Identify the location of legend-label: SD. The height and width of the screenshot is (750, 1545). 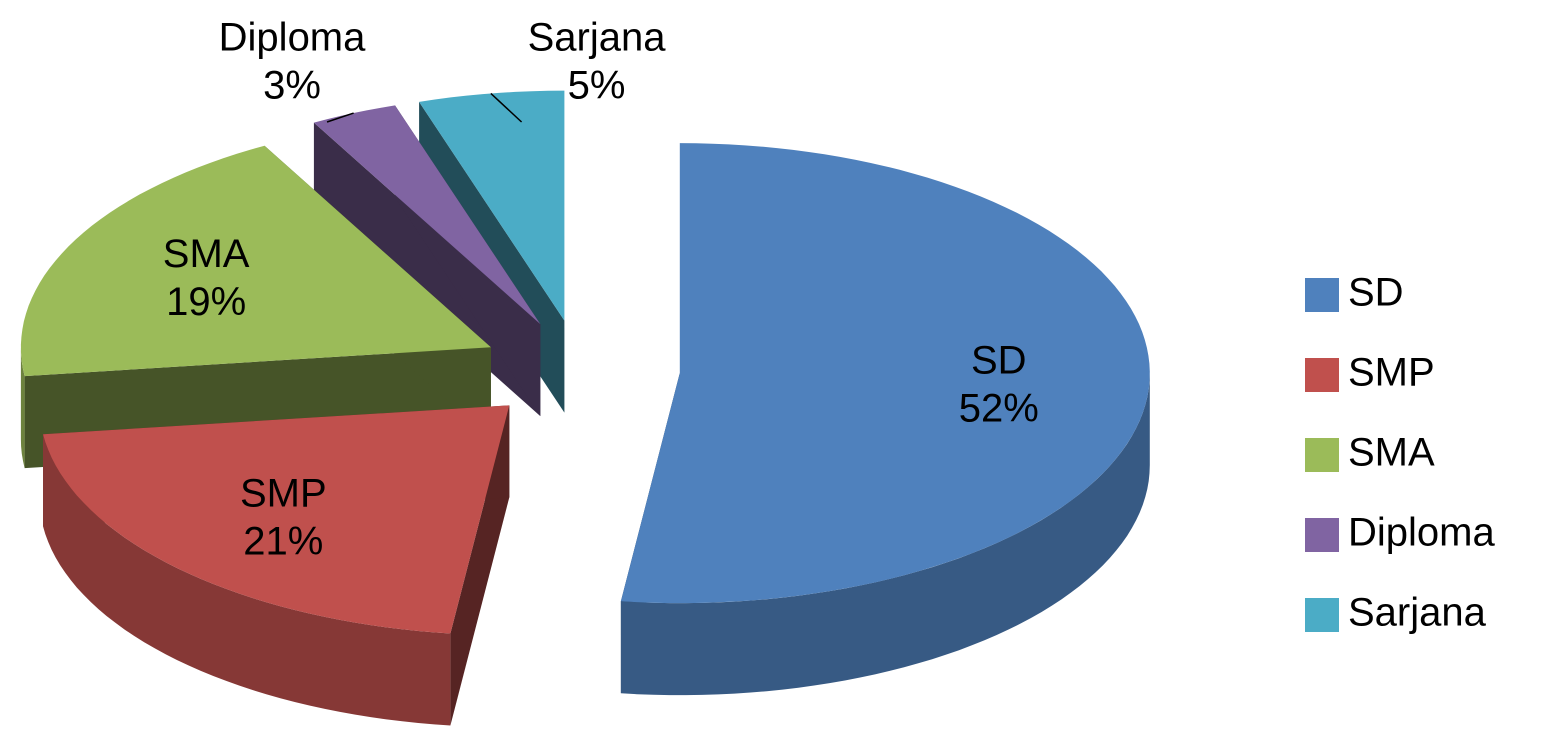
(1376, 293).